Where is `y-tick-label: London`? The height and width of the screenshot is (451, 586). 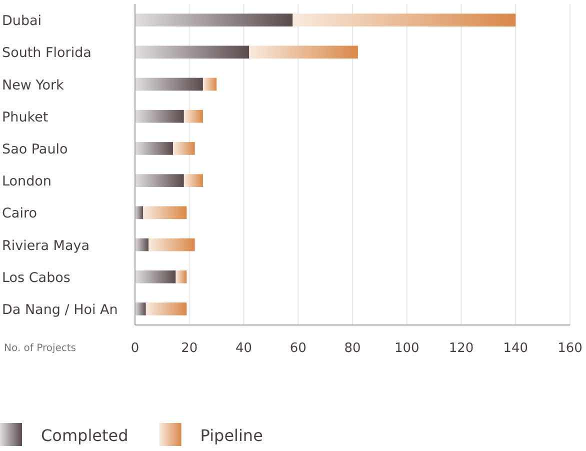
y-tick-label: London is located at coordinates (27, 182).